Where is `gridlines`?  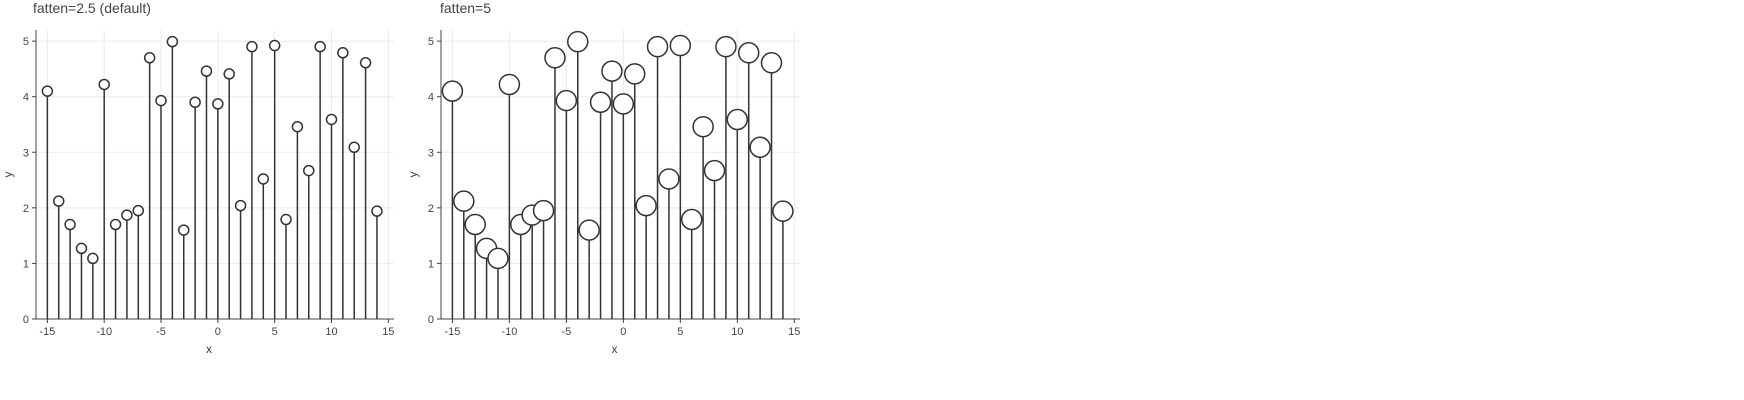 gridlines is located at coordinates (215, 175).